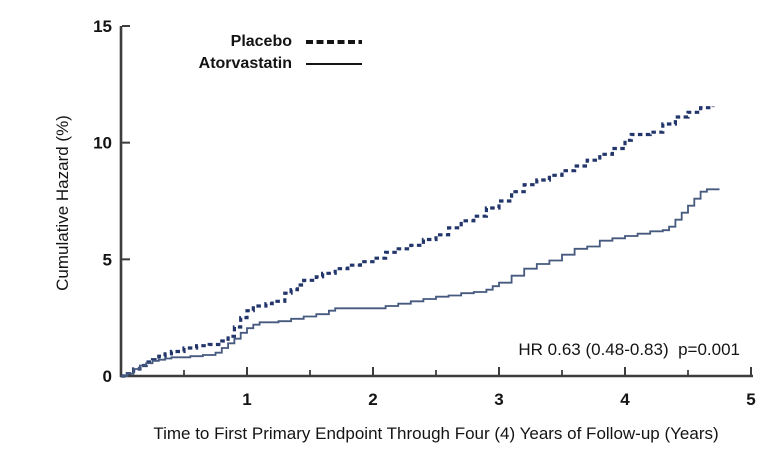  What do you see at coordinates (245, 63) in the screenshot?
I see `legend-label-atorvastatin: Atorvastatin` at bounding box center [245, 63].